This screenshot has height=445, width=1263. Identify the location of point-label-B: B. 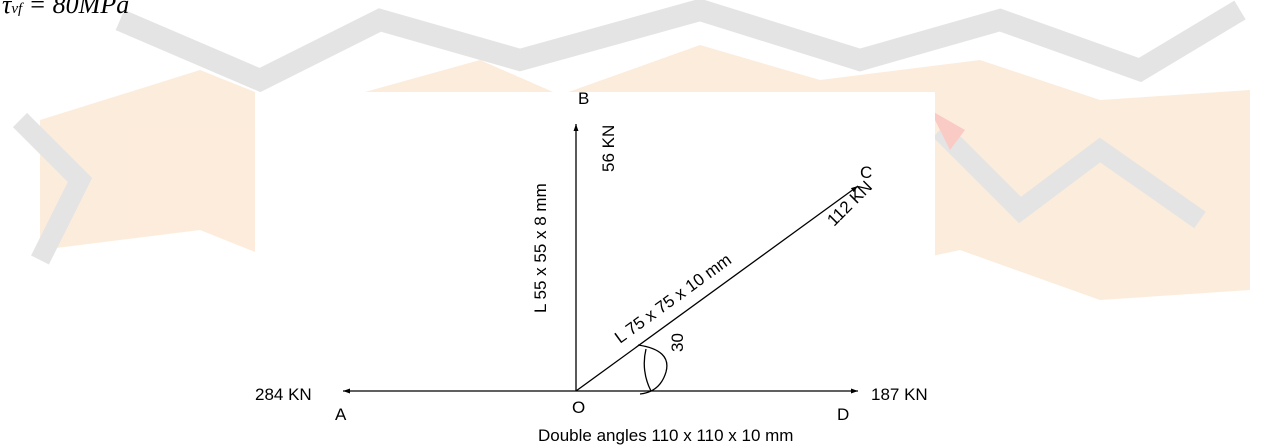
(583, 98).